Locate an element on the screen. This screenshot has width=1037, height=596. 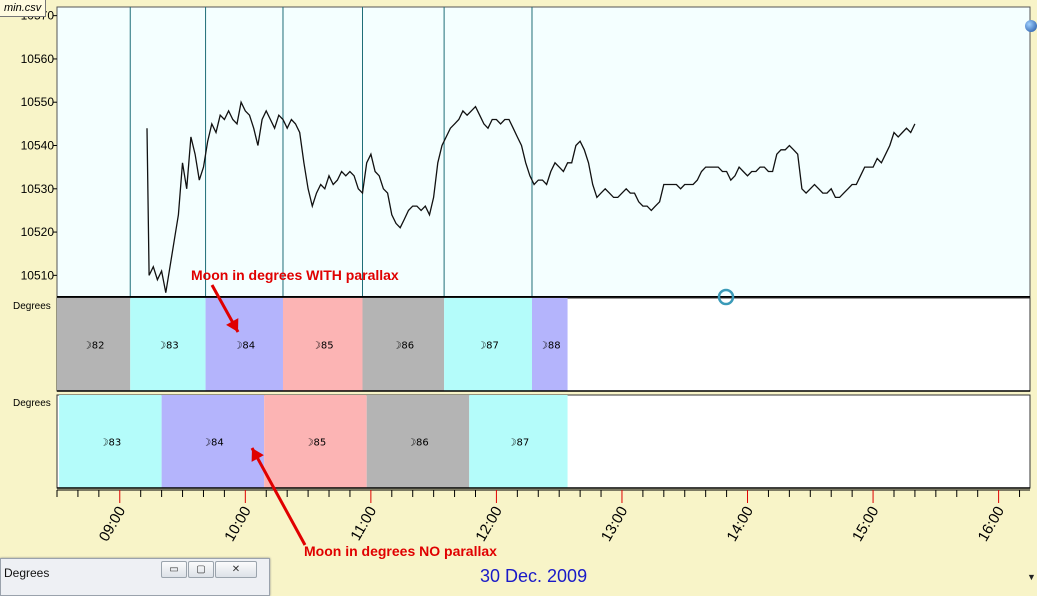
y-tick-label-1: 10520 is located at coordinates (38, 232).